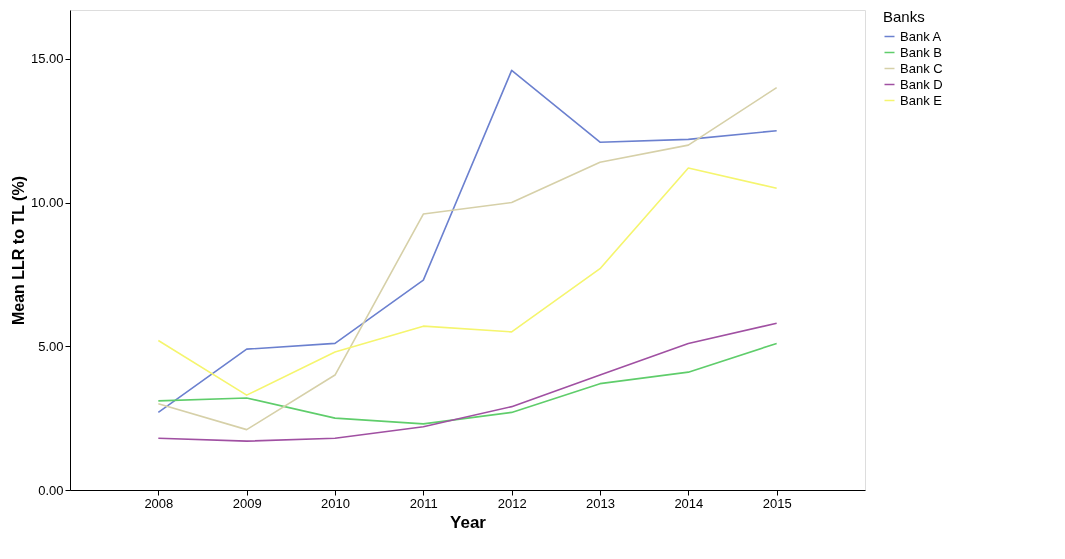 This screenshot has height=559, width=1065. I want to click on x-tick-label: 2008, so click(159, 503).